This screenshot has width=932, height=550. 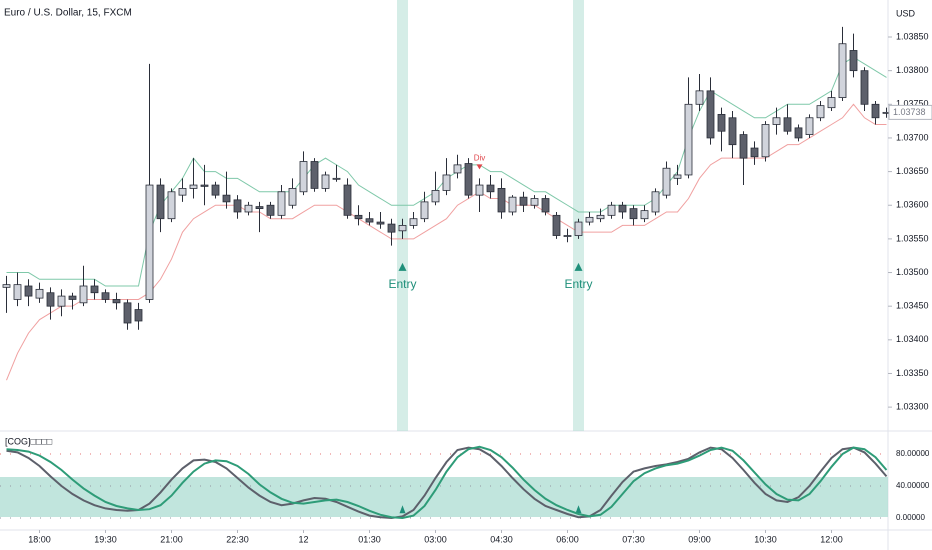 I want to click on x-tick-label: 12, so click(x=303, y=539).